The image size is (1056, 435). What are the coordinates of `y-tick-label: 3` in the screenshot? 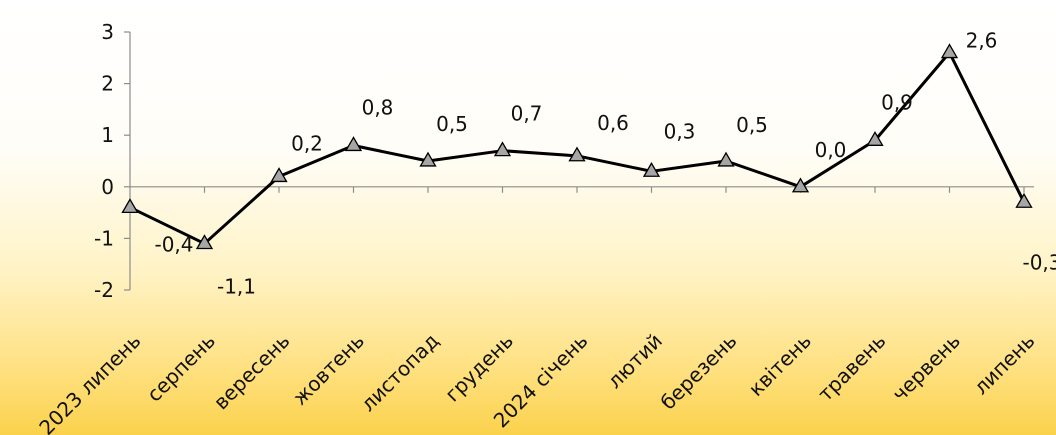 It's located at (107, 32).